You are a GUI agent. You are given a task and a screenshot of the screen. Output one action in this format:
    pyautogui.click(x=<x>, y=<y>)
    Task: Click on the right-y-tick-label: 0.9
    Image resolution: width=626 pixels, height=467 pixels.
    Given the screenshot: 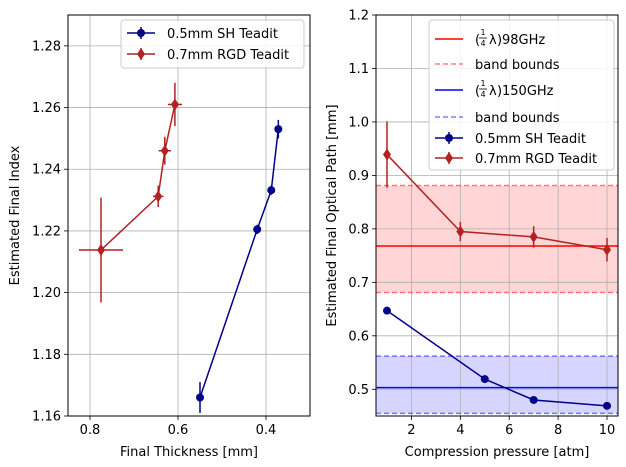 What is the action you would take?
    pyautogui.click(x=358, y=176)
    